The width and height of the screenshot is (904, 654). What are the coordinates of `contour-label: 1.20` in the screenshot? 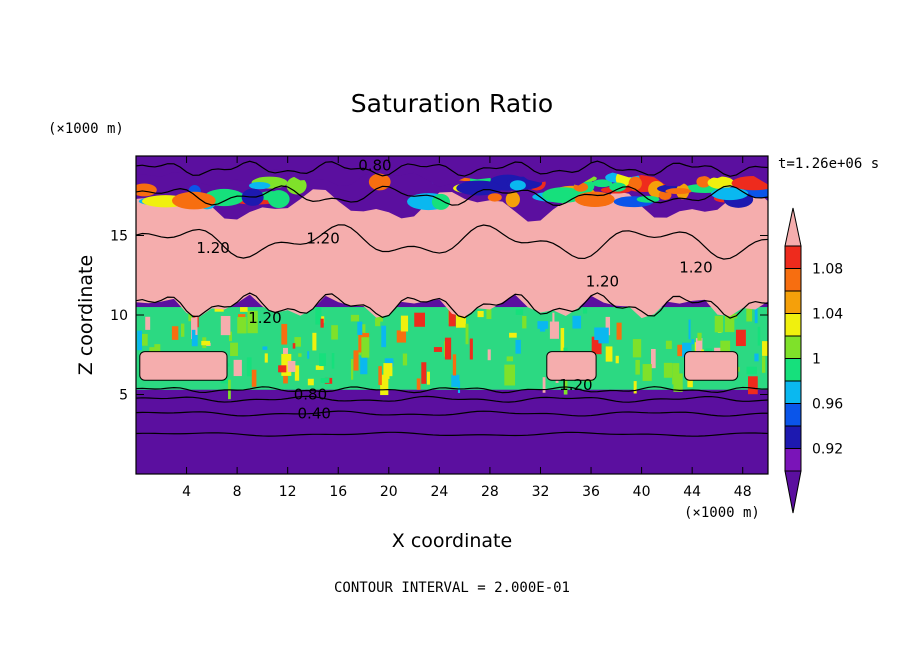 It's located at (695, 267).